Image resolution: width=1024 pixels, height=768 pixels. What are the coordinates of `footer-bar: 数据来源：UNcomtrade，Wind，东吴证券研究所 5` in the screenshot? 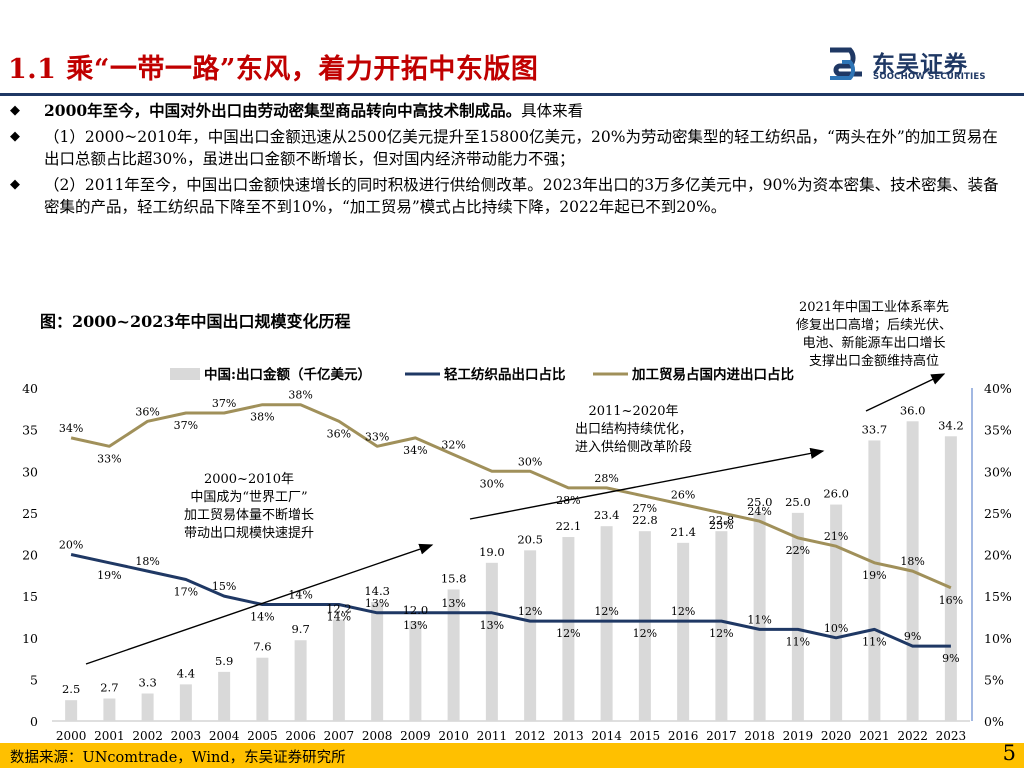 It's located at (512, 754).